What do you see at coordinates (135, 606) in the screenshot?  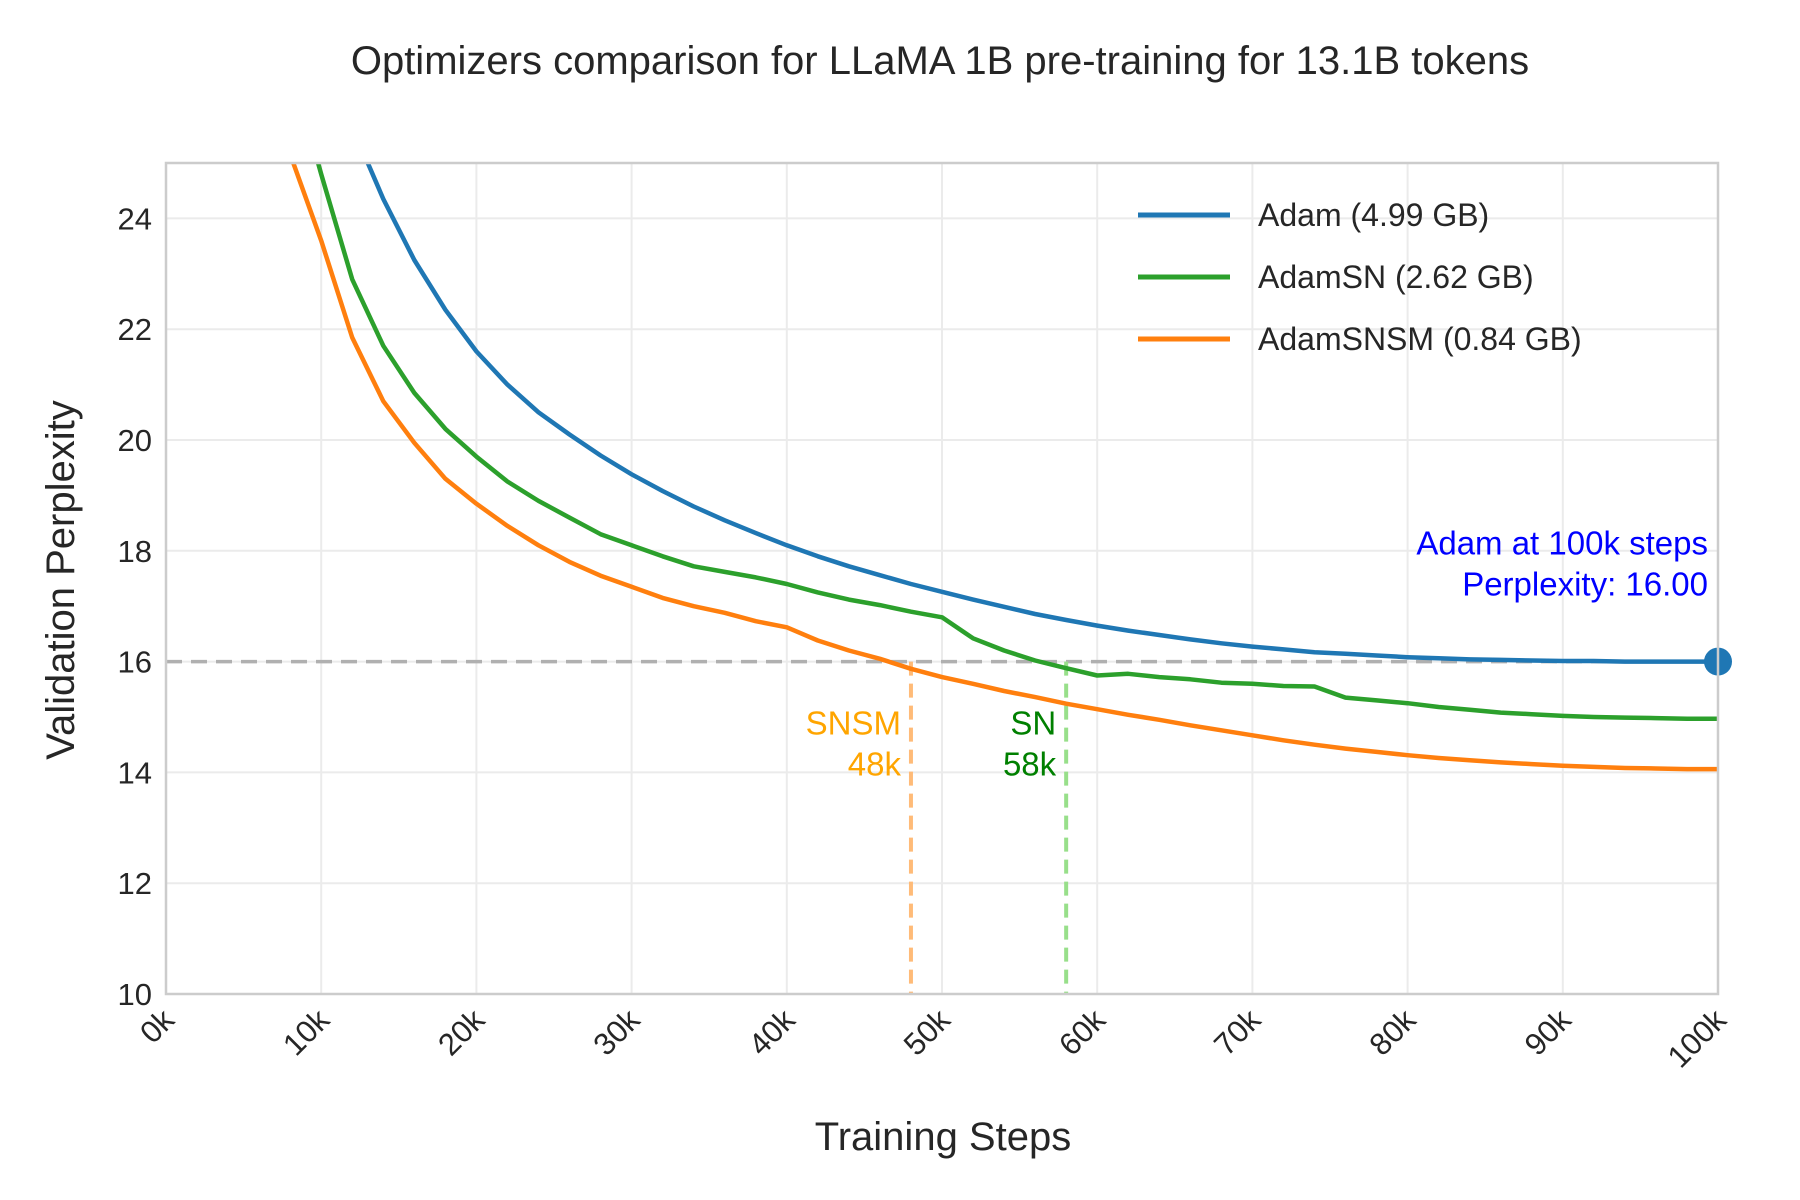 I see `y-axis-ticks: 10 12 14 16 18 20 22 24` at bounding box center [135, 606].